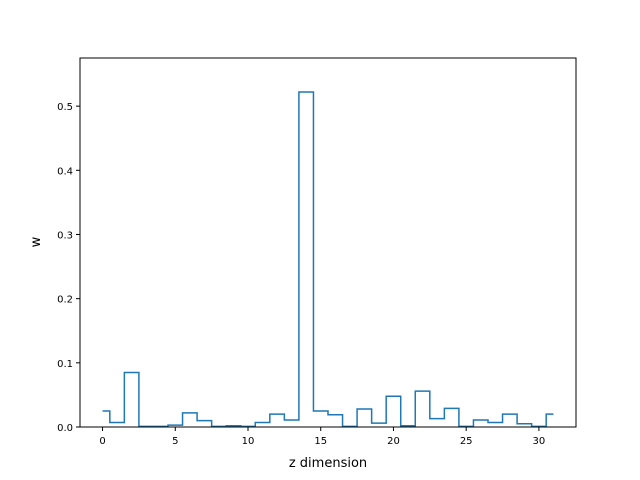  Describe the element at coordinates (466, 441) in the screenshot. I see `x-tick-label: 25` at that location.